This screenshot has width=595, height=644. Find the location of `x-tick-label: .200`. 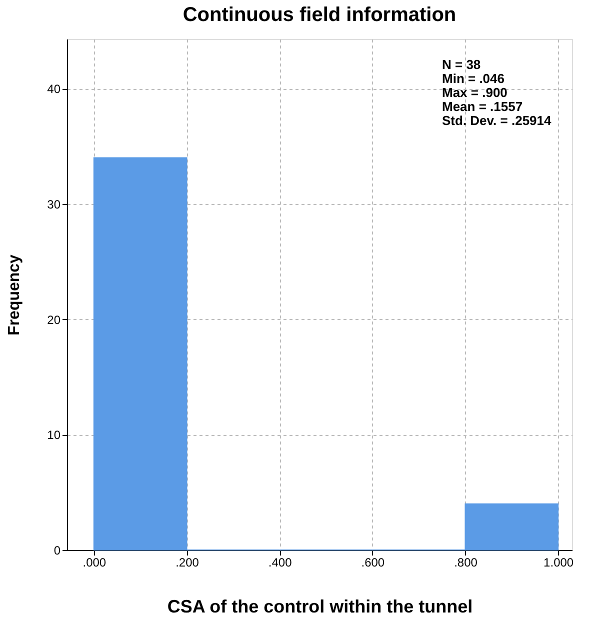

x-tick-label: .200 is located at coordinates (188, 563).